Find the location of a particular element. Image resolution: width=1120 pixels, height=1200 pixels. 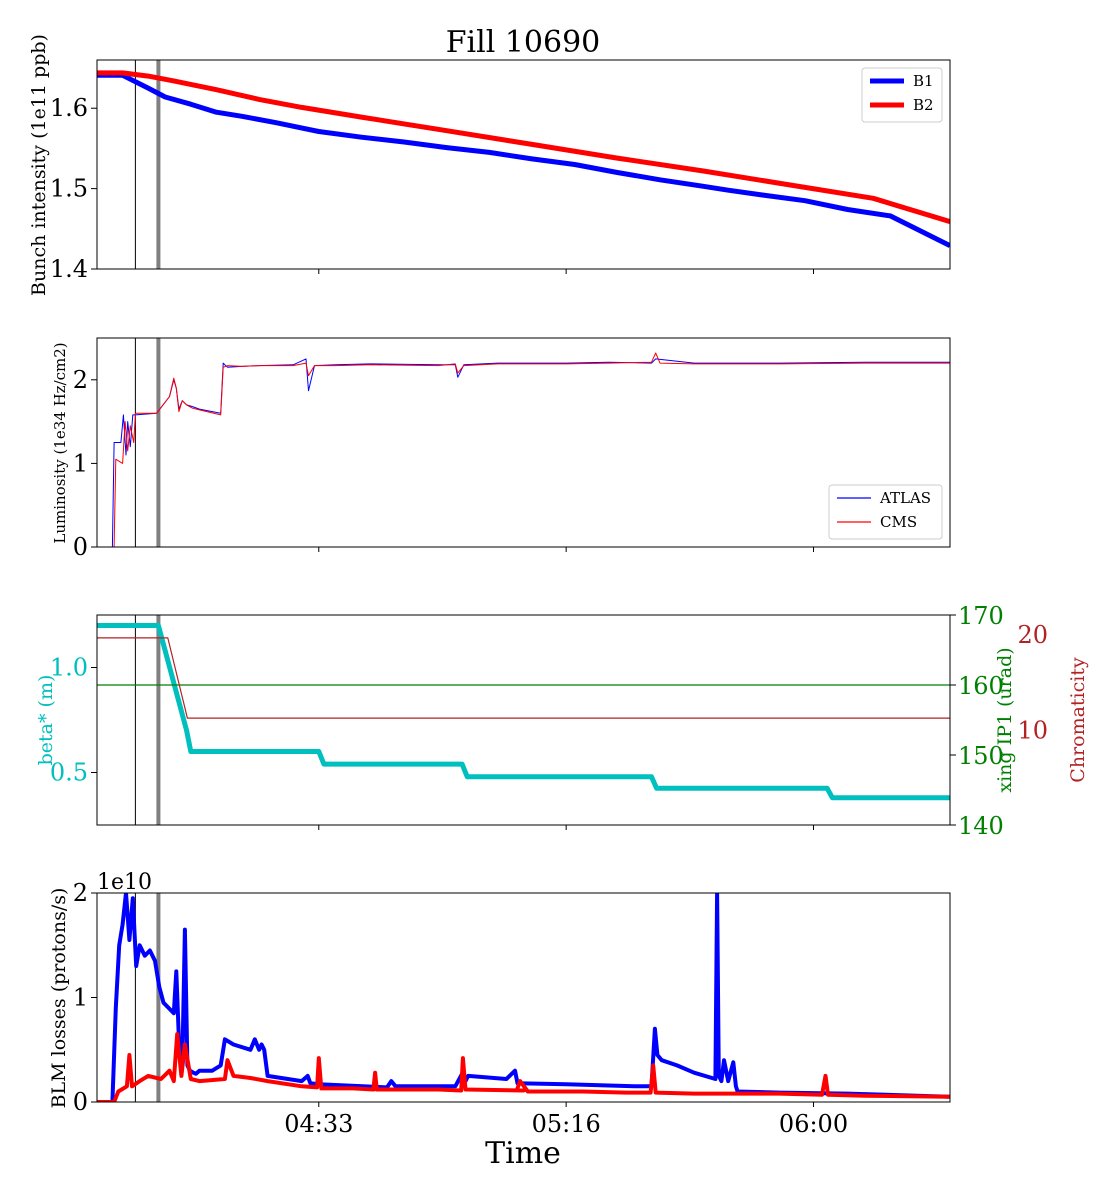

x-ticks-optics is located at coordinates (566, 827).